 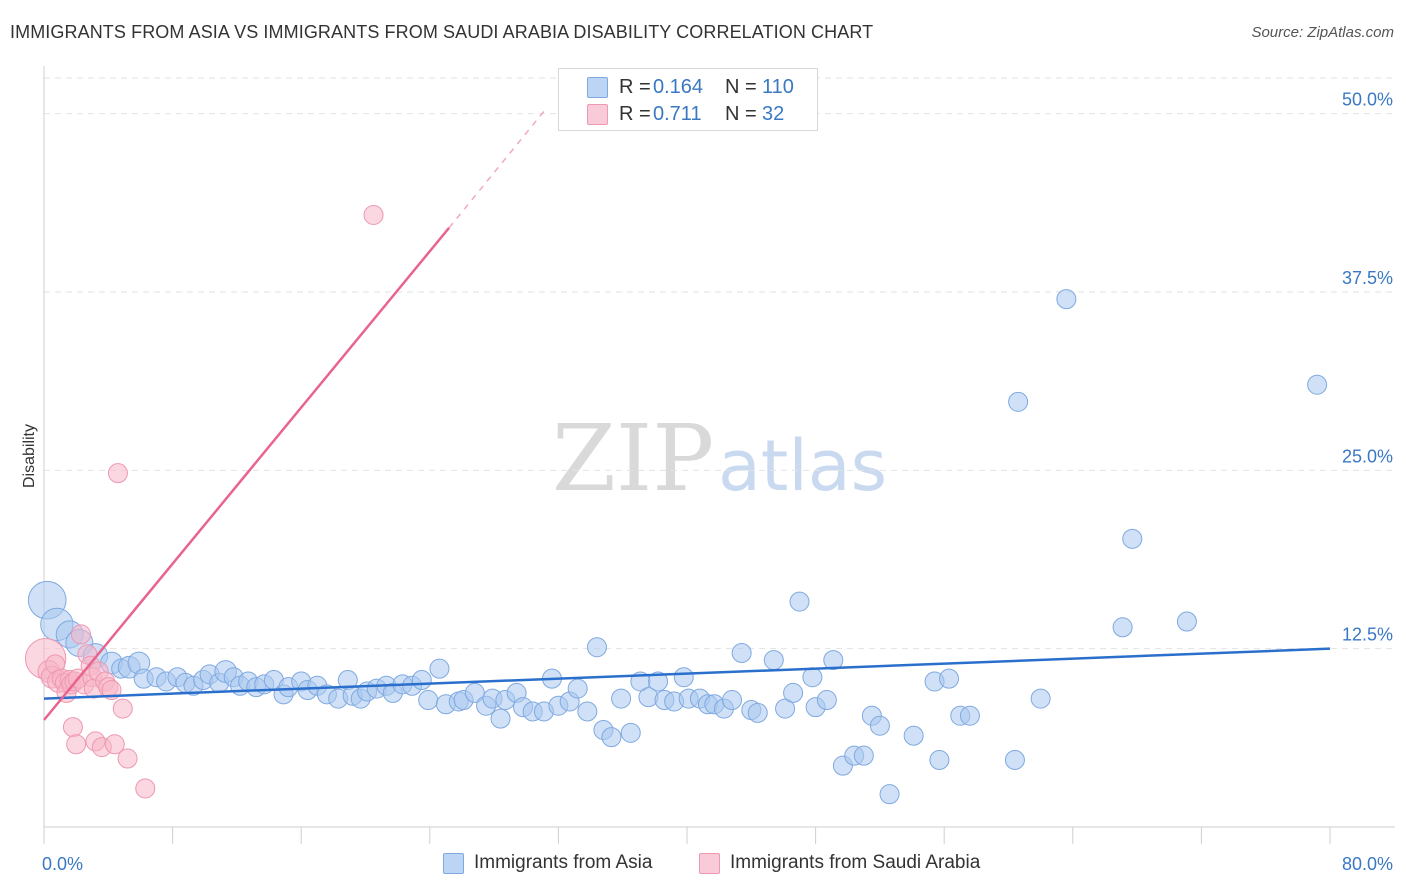 What do you see at coordinates (1367, 864) in the screenshot?
I see `x-tick-label: 80.0%` at bounding box center [1367, 864].